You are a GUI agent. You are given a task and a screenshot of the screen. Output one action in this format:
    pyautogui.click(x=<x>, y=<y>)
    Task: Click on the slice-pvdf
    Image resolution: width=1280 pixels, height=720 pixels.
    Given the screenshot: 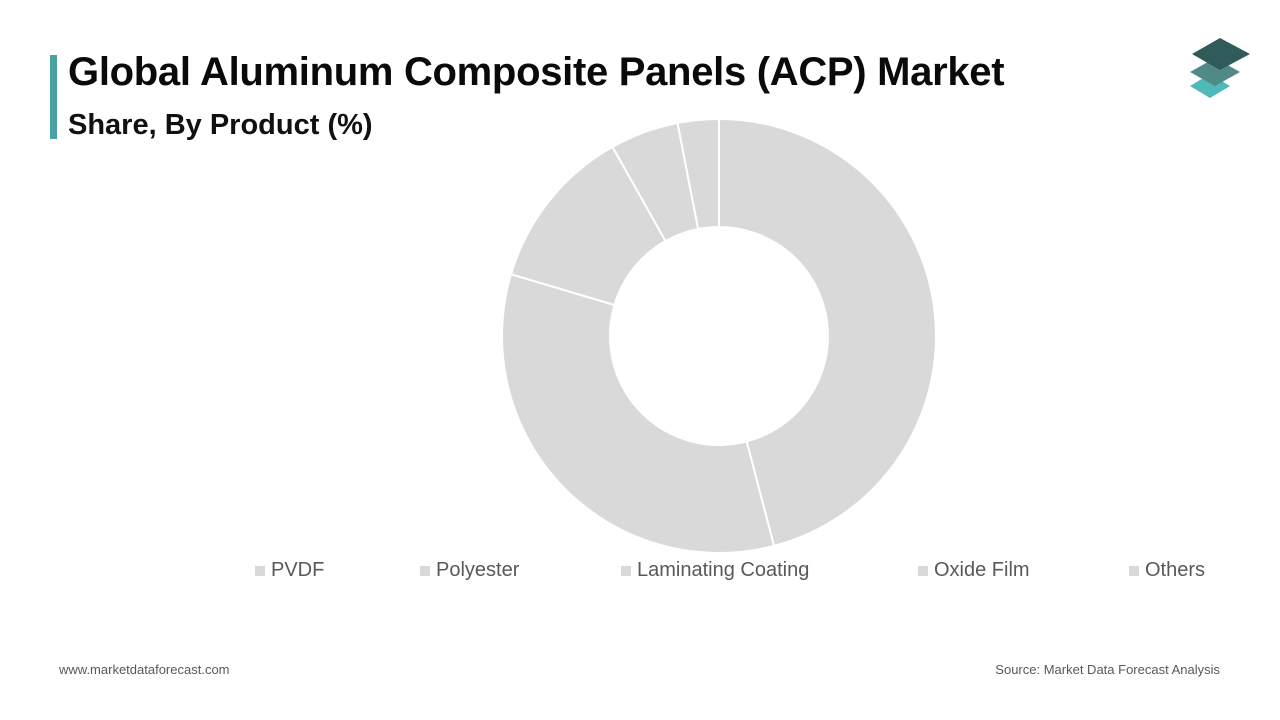 What is the action you would take?
    pyautogui.click(x=827, y=332)
    